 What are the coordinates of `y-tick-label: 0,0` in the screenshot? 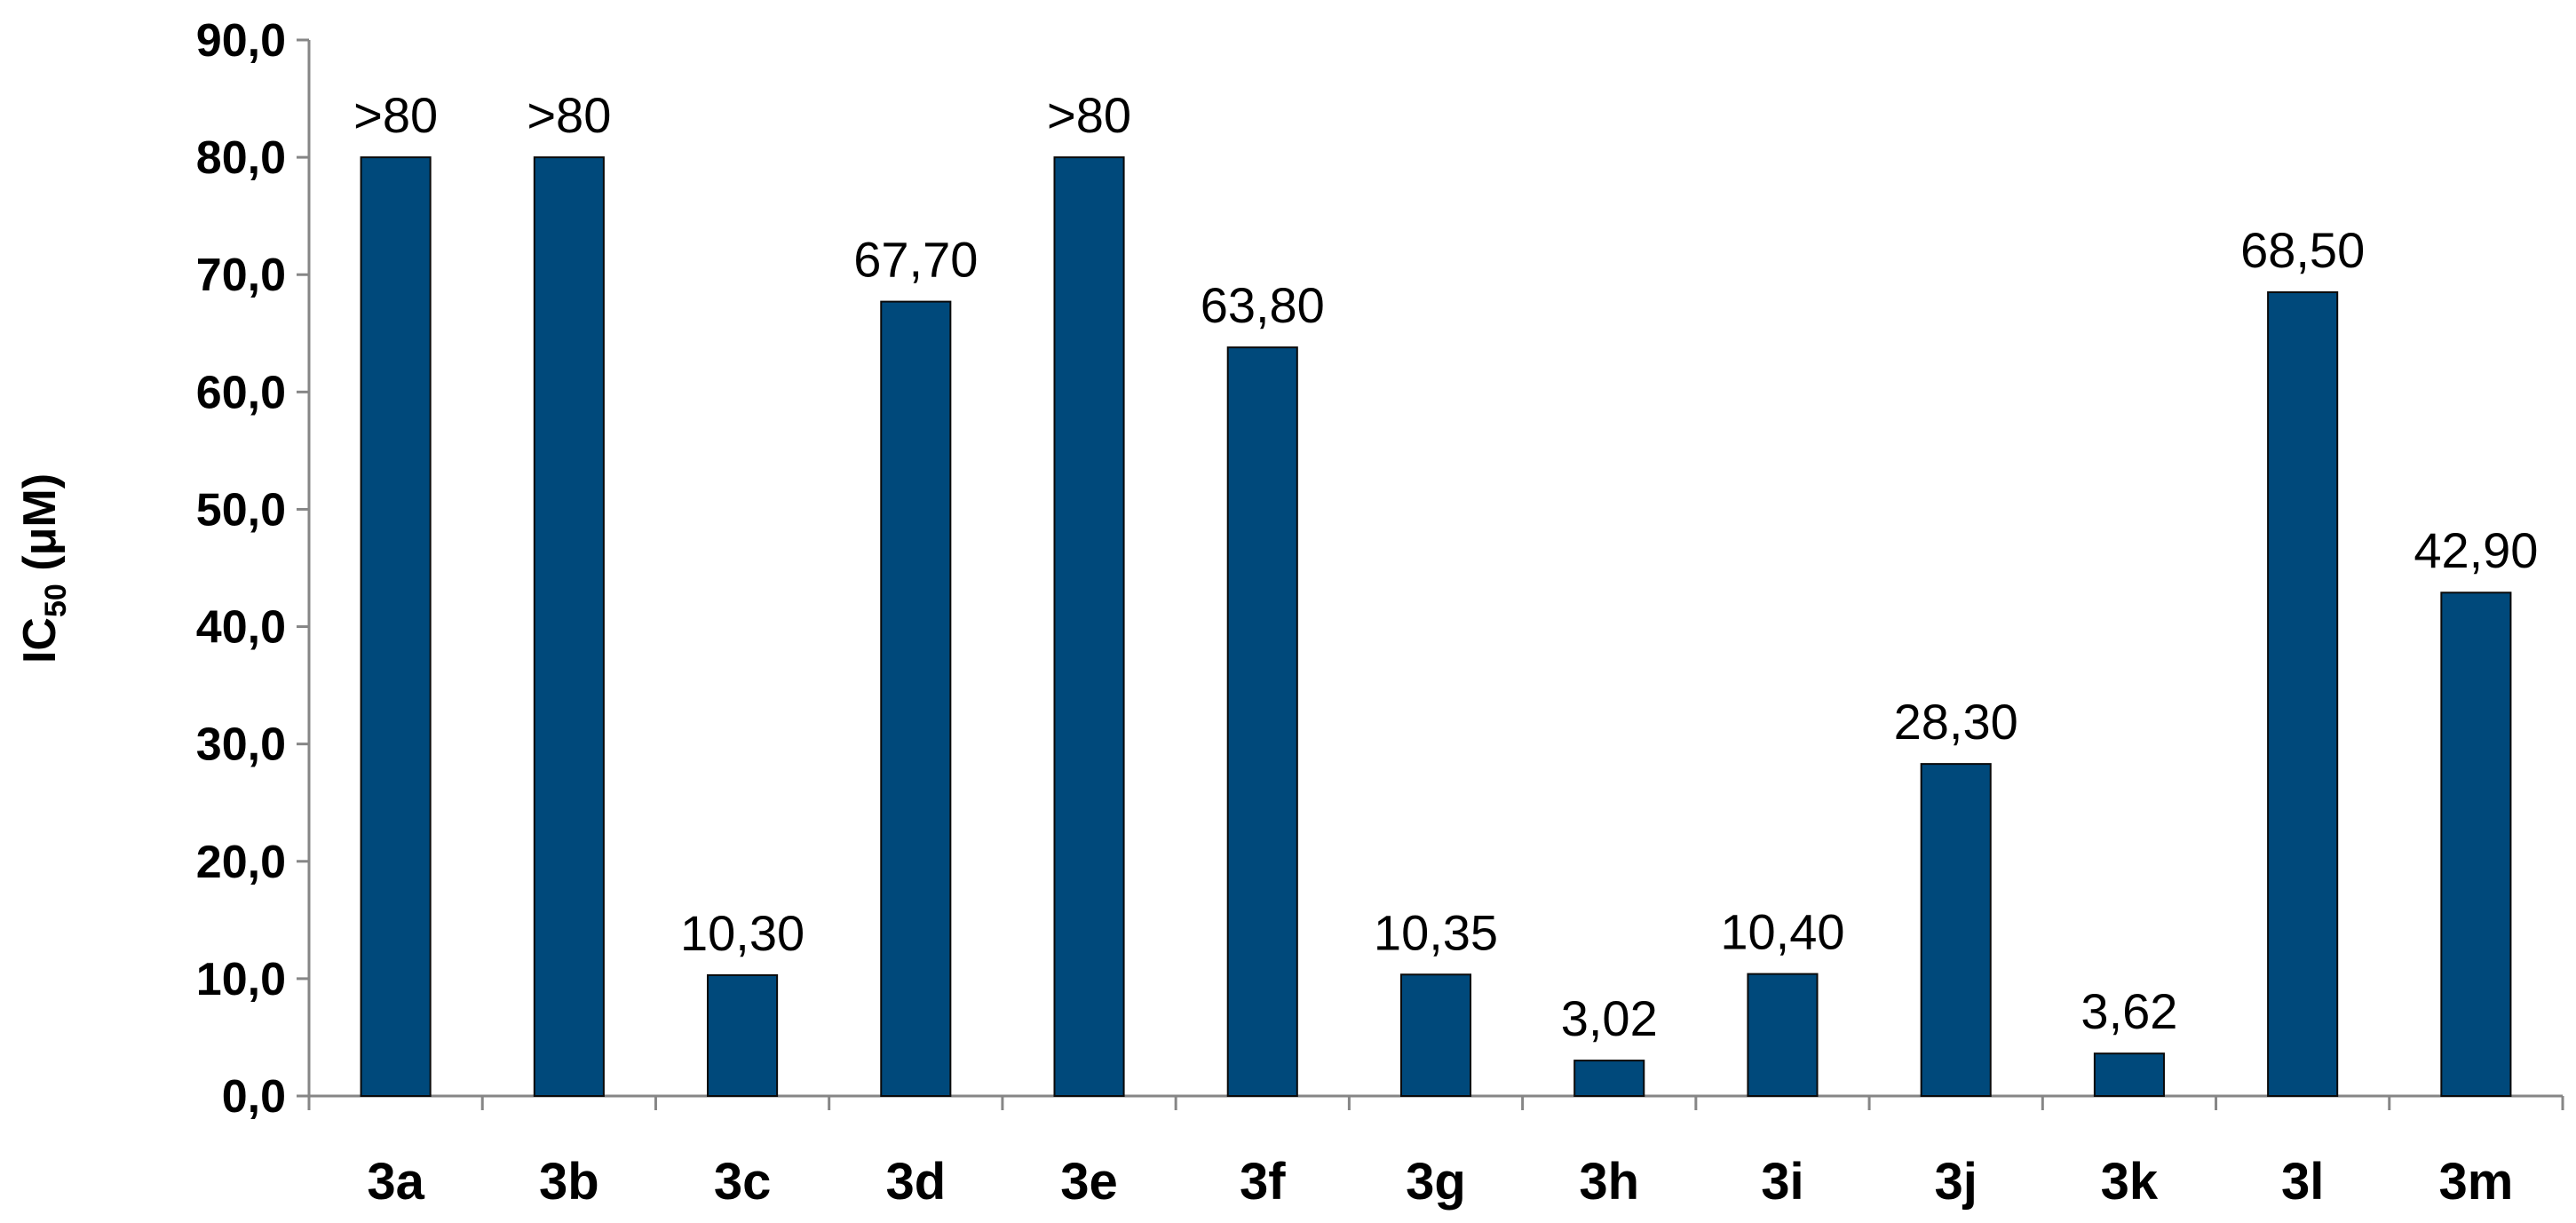 It's located at (254, 1097).